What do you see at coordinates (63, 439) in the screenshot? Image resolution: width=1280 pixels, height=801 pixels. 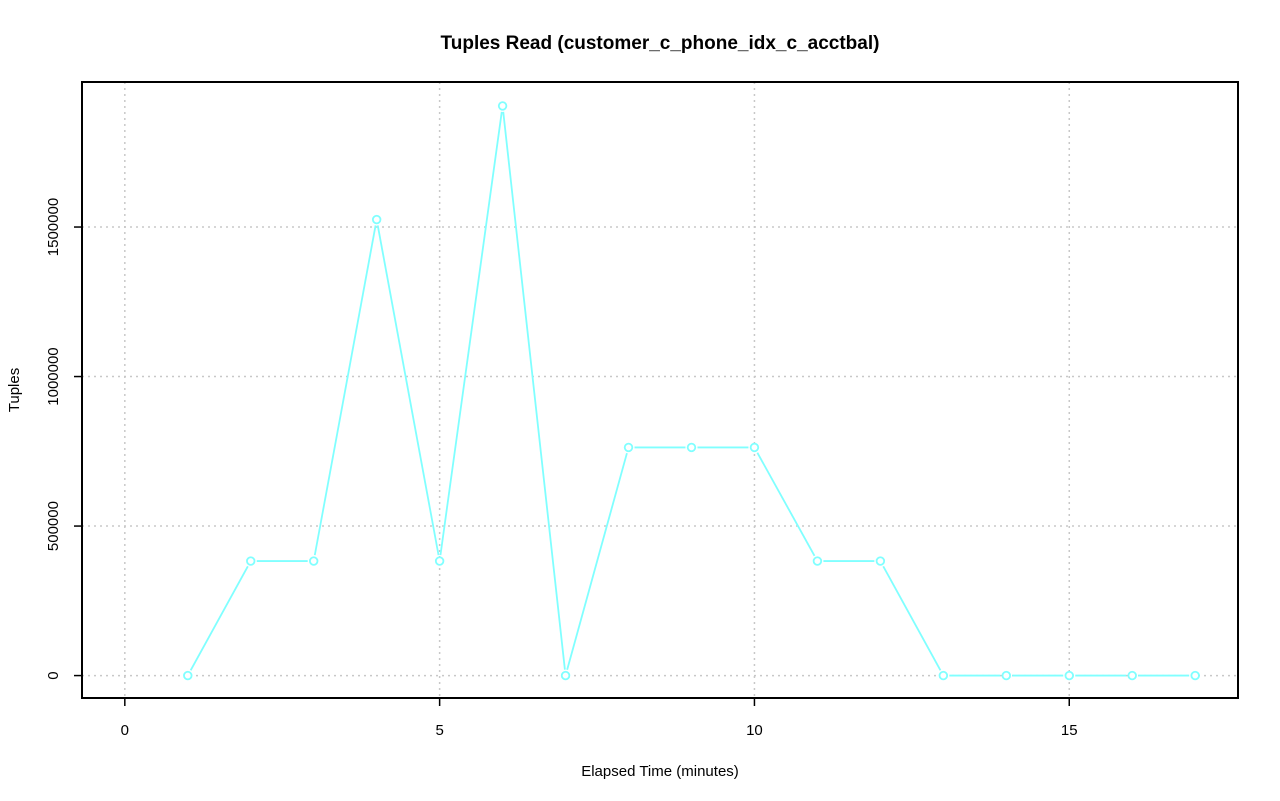 I see `y-axis: 0 500000 1000000 1500000` at bounding box center [63, 439].